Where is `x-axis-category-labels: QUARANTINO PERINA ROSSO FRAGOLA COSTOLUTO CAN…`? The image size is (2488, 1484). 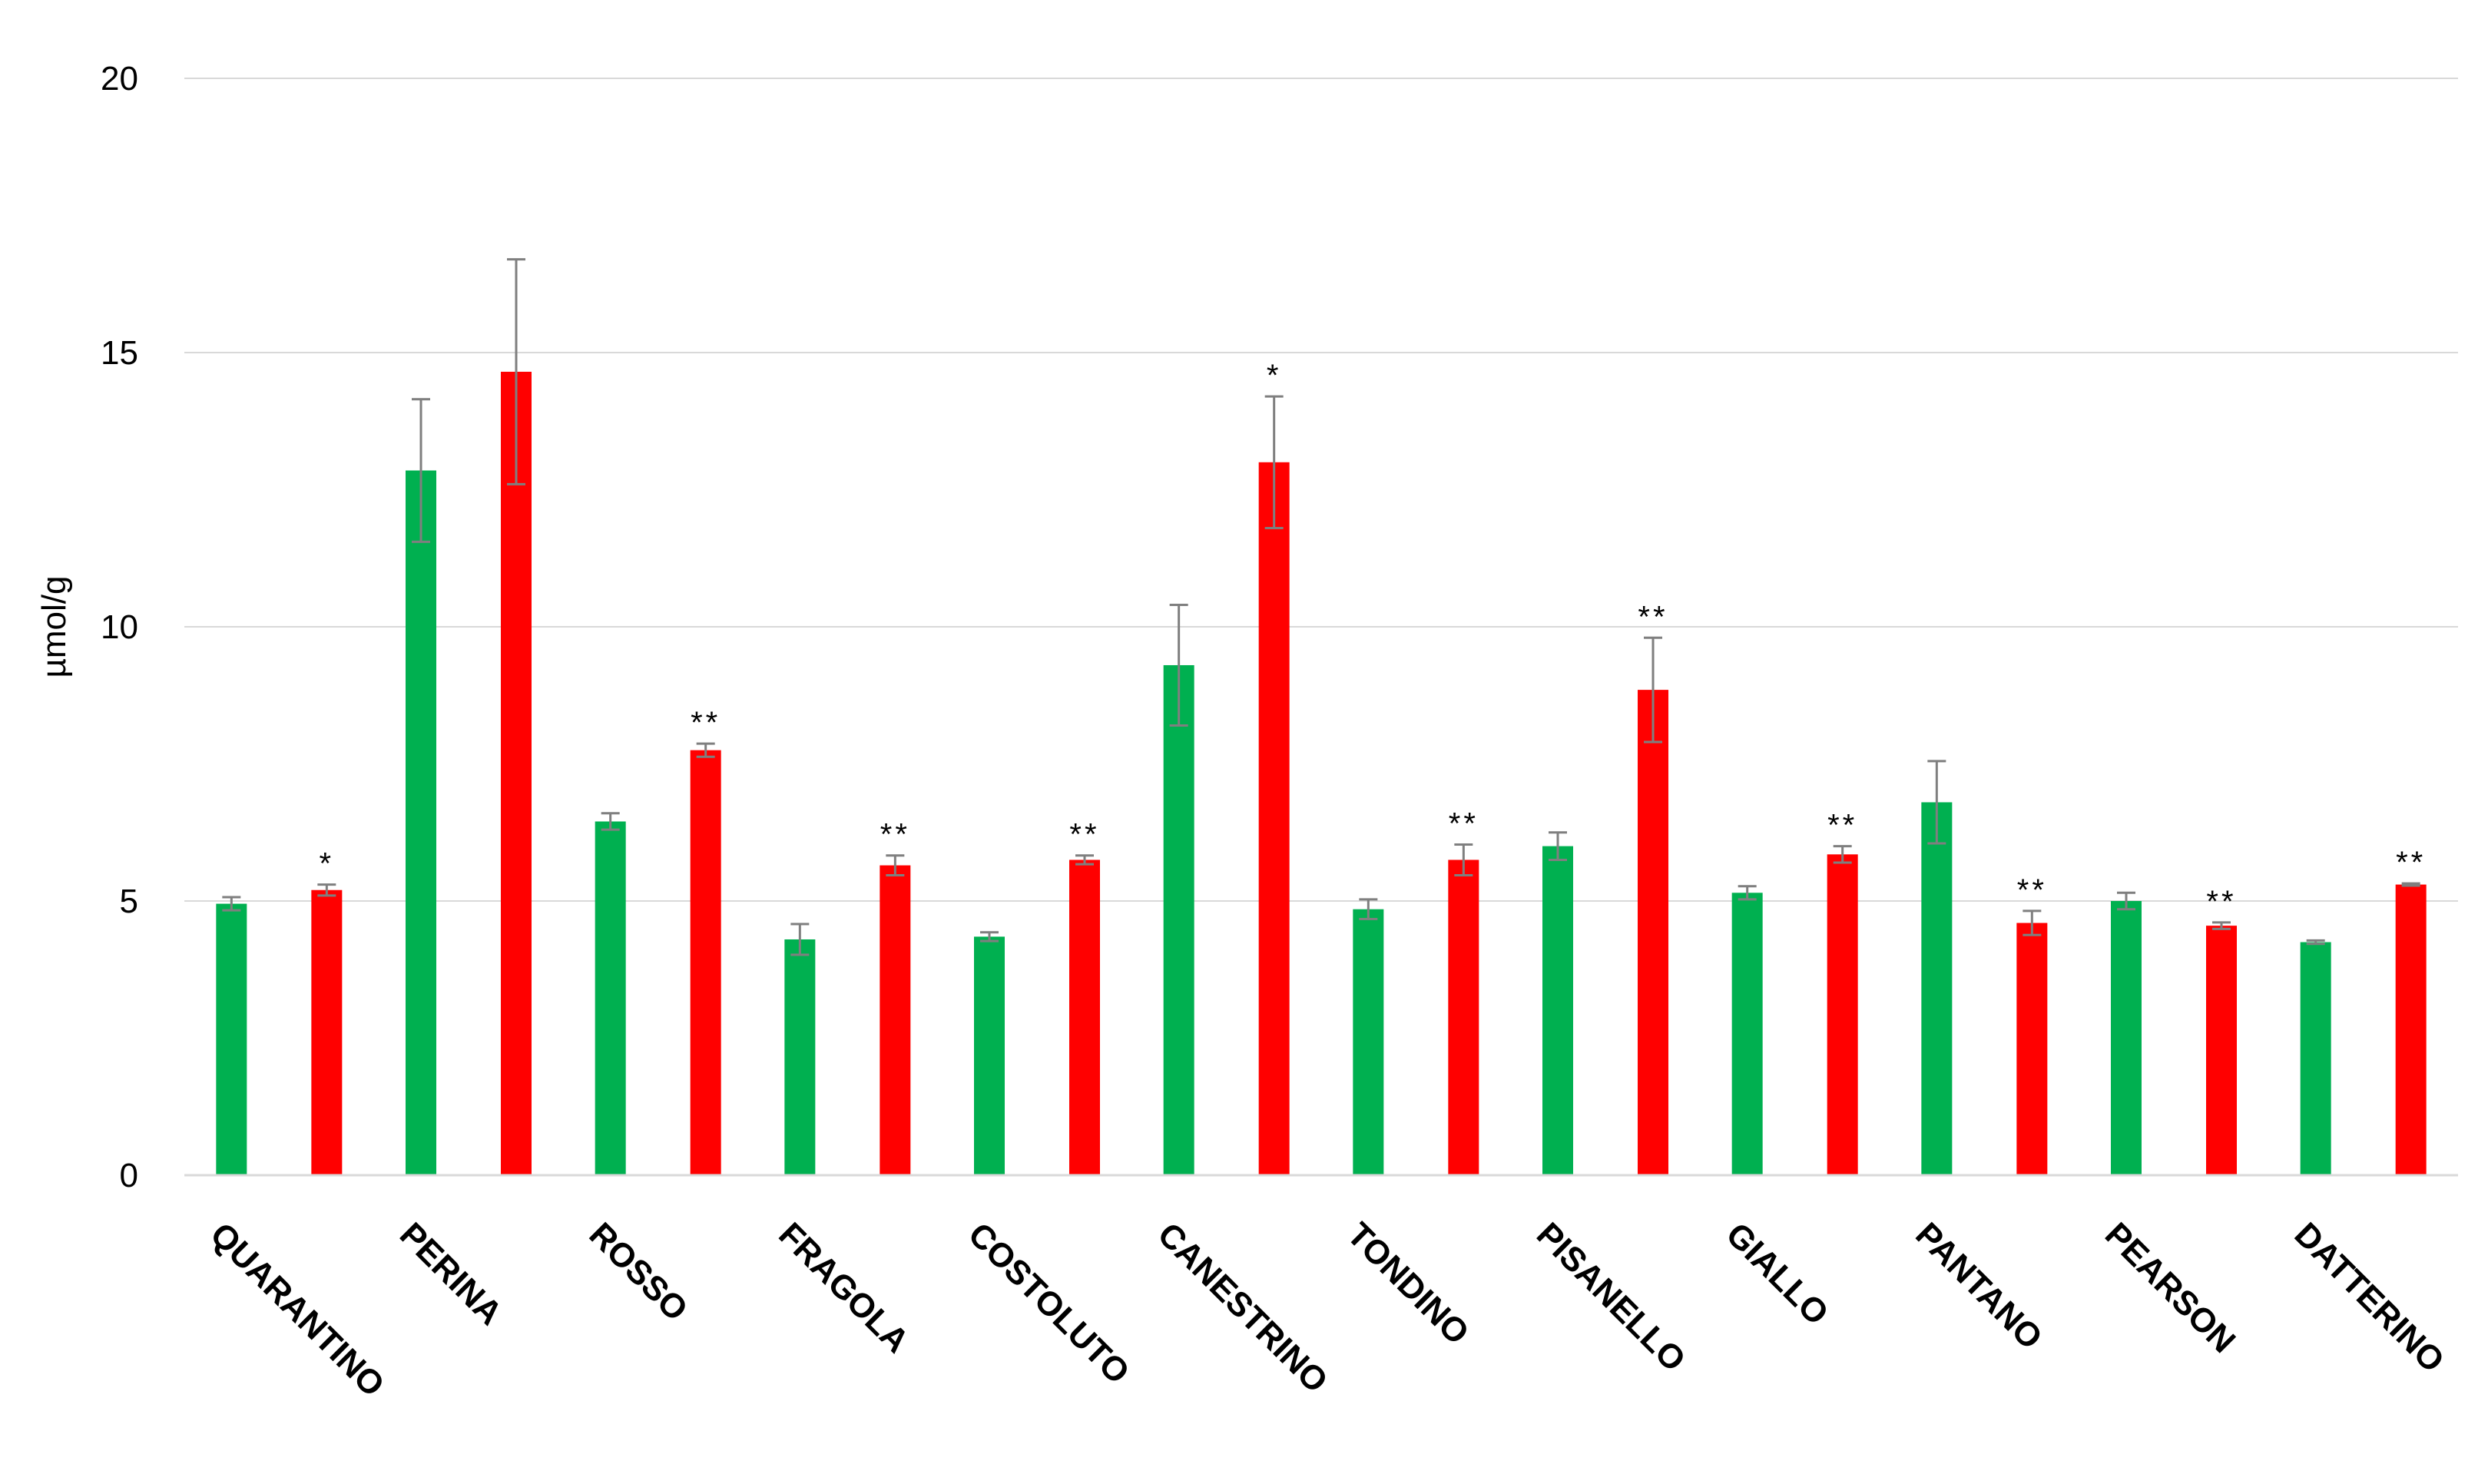
x-axis-category-labels: QUARANTINO PERINA ROSSO FRAGOLA COSTOLUTO CAN… is located at coordinates (1327, 1309).